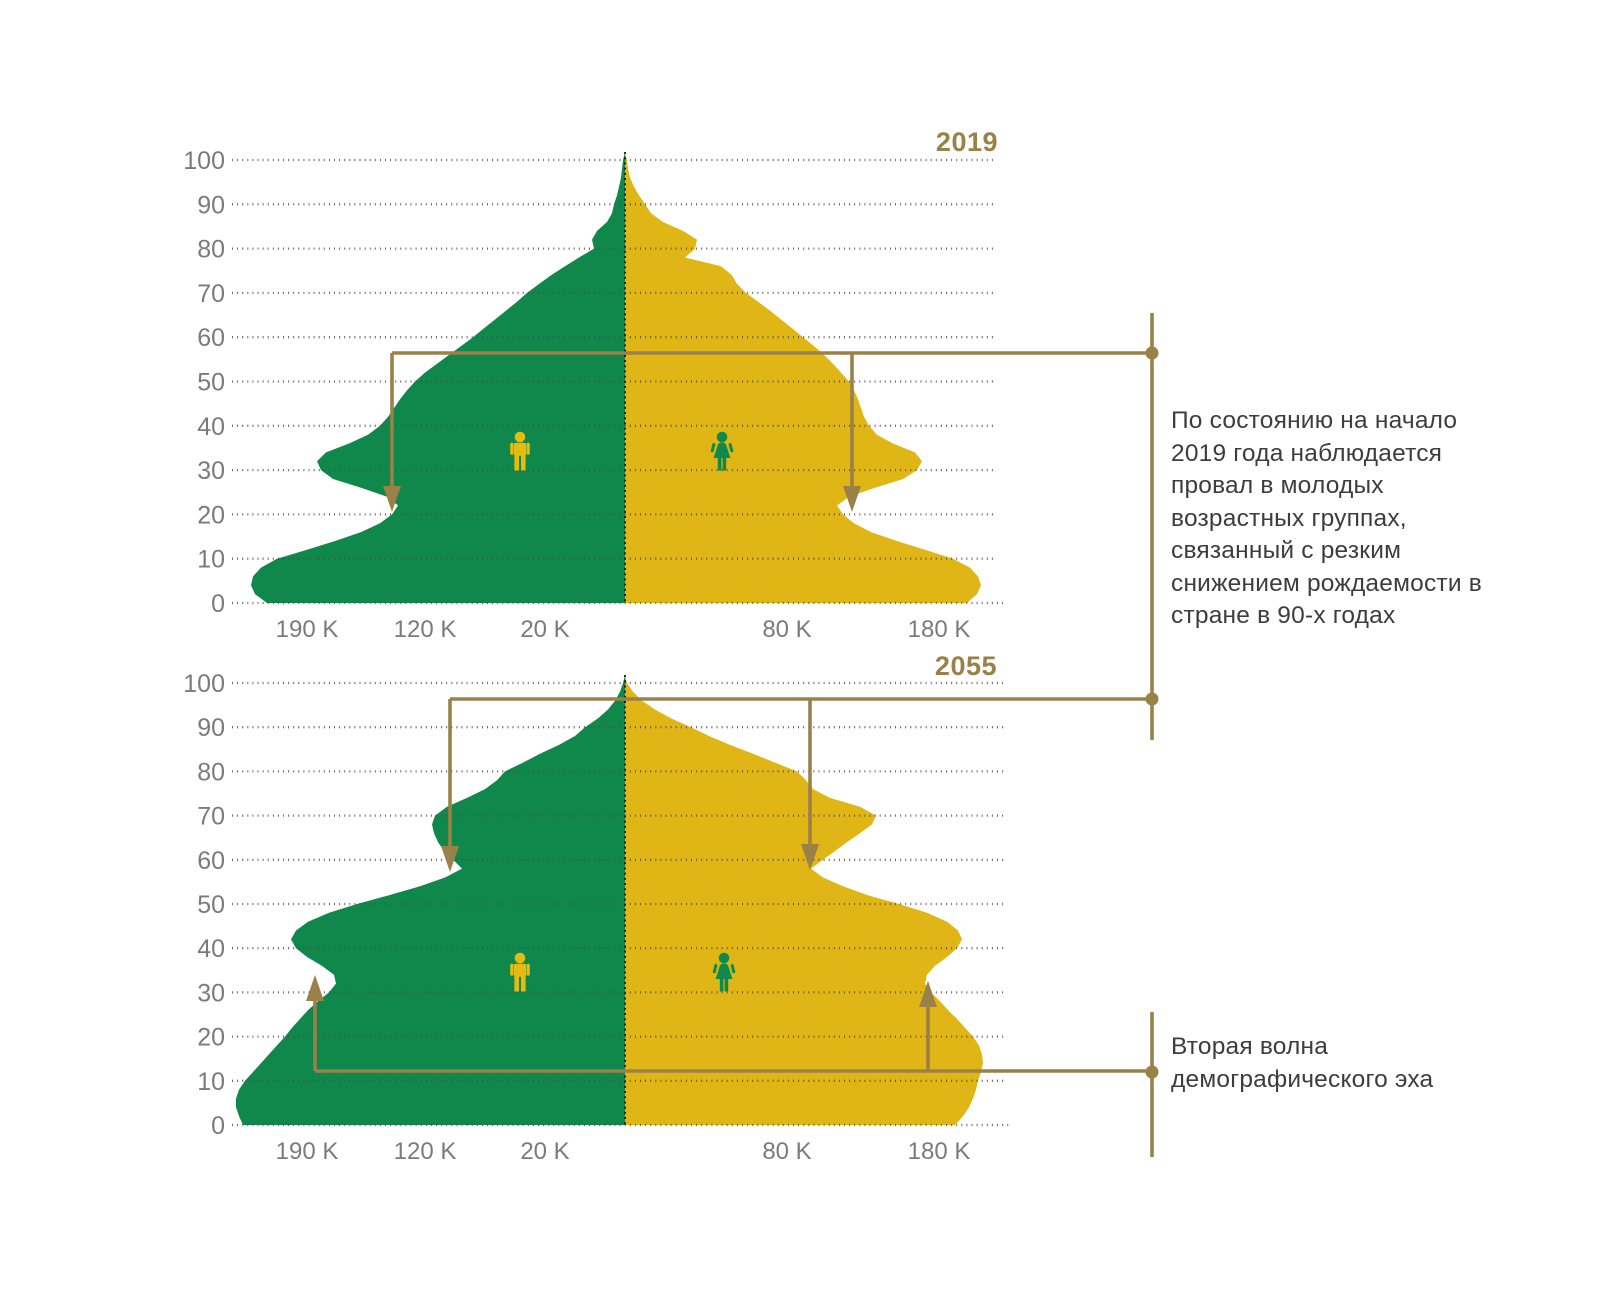 The image size is (1600, 1300). What do you see at coordinates (450, 859) in the screenshot?
I see `arrow-2055-male-dip-head` at bounding box center [450, 859].